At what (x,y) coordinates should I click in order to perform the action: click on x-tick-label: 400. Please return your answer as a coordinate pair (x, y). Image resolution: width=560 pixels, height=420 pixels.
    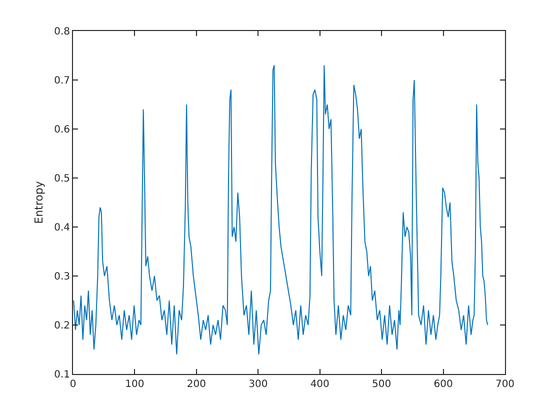
    Looking at the image, I should click on (320, 384).